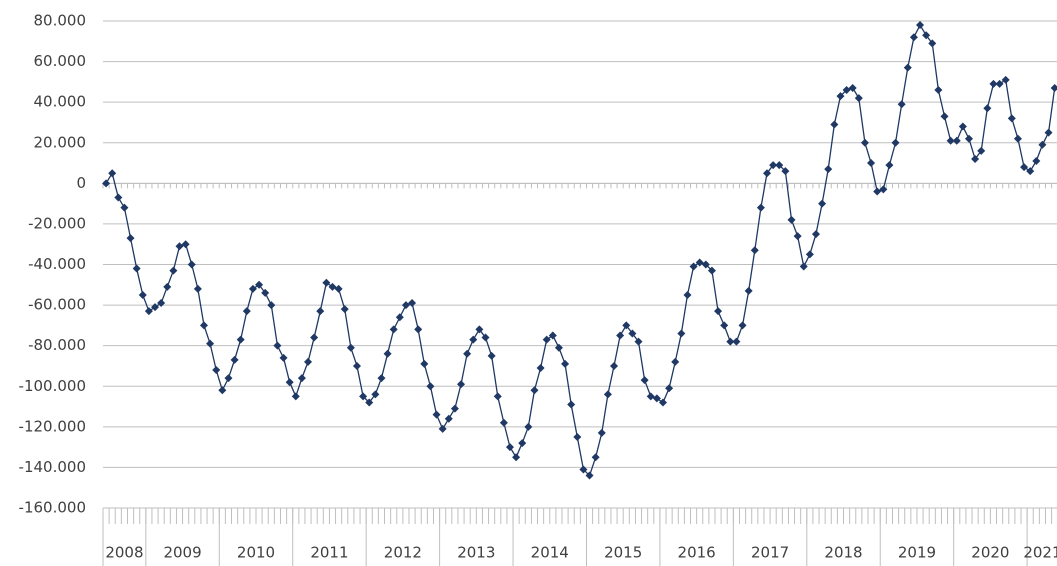 The height and width of the screenshot is (566, 1057). What do you see at coordinates (843, 553) in the screenshot?
I see `x-tick-label: 2018` at bounding box center [843, 553].